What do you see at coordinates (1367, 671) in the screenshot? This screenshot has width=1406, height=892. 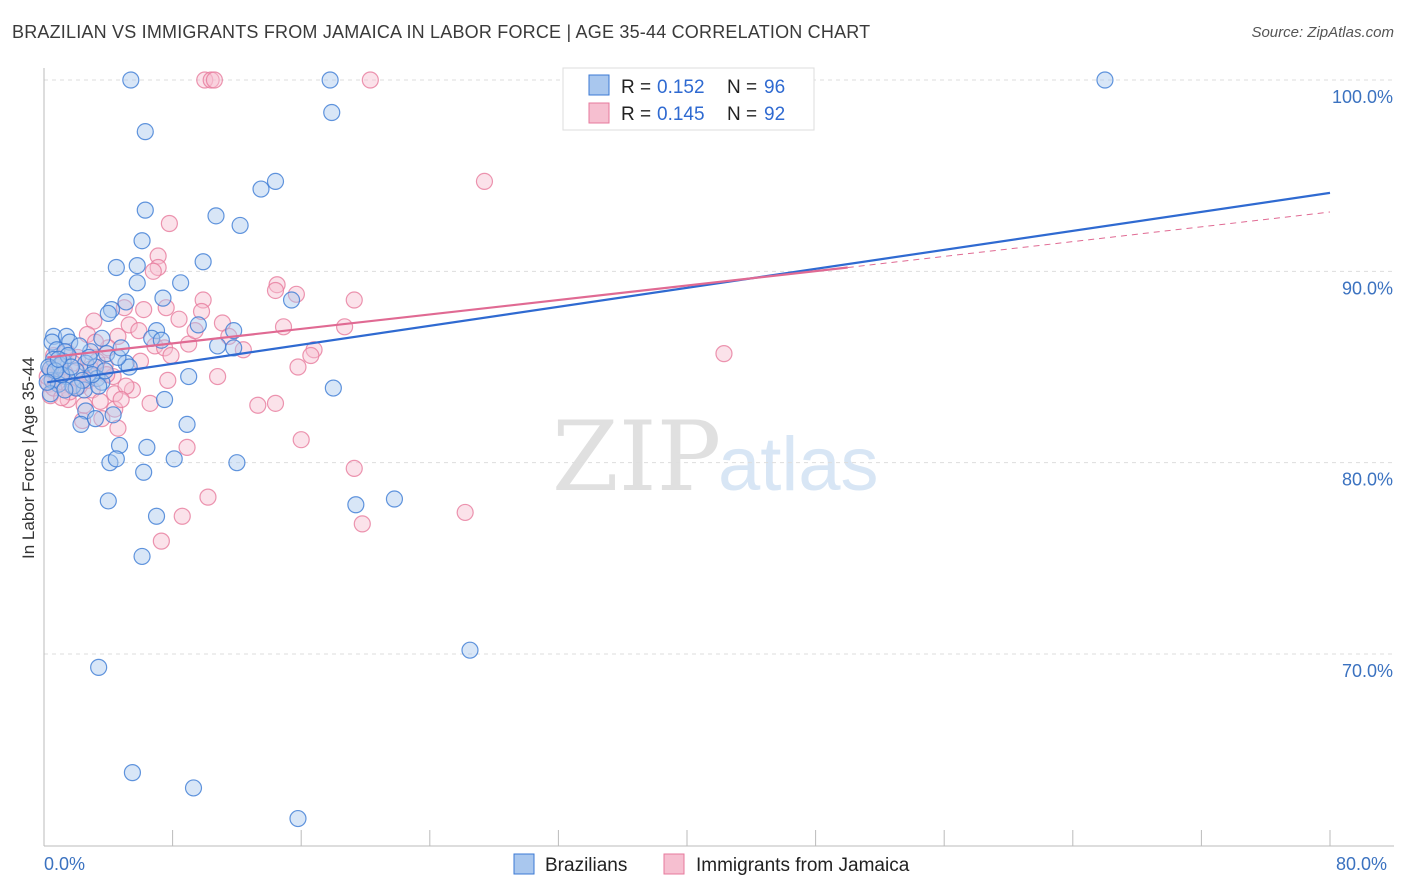 I see `y-tick-label-70: 70.0%` at bounding box center [1367, 671].